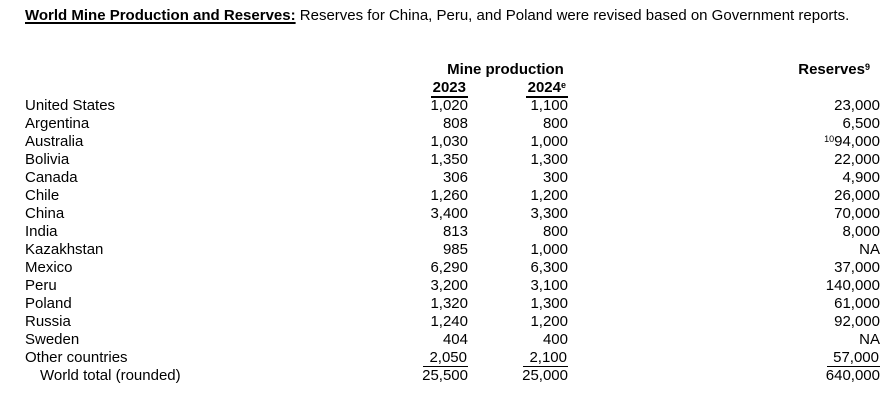  I want to click on table-row: Bolivia 1,350 1,300 22,000, so click(442, 160).